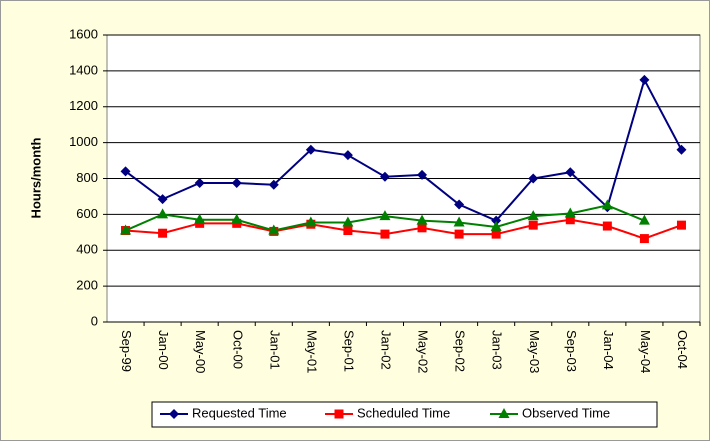 The height and width of the screenshot is (446, 710). What do you see at coordinates (83, 105) in the screenshot?
I see `y-tick-label: 1200` at bounding box center [83, 105].